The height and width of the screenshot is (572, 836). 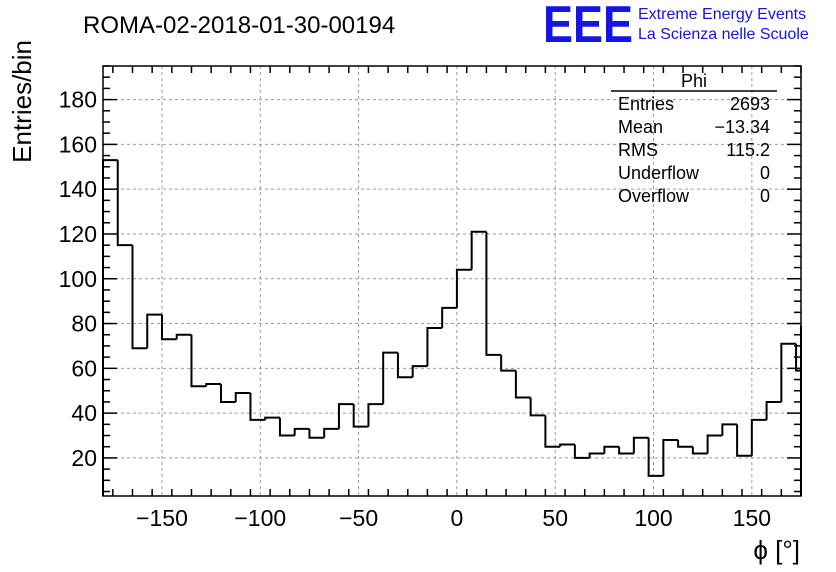 What do you see at coordinates (358, 518) in the screenshot?
I see `x-tick-label: −50` at bounding box center [358, 518].